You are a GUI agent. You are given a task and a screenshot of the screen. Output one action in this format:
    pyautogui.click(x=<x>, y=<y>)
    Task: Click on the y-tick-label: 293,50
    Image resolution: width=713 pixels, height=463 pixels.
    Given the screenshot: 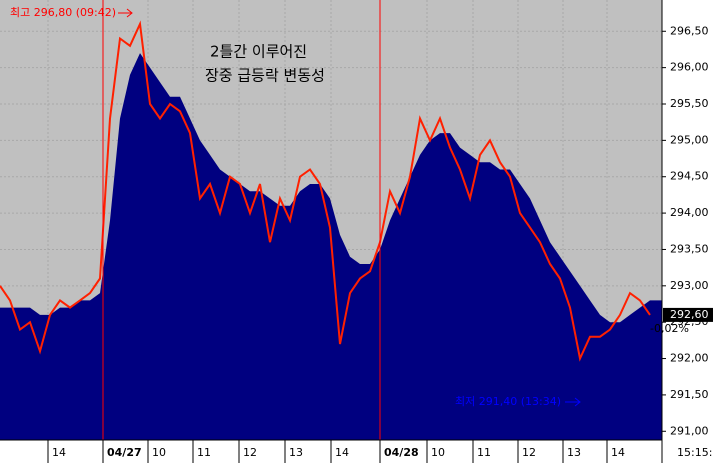 What is the action you would take?
    pyautogui.click(x=689, y=248)
    